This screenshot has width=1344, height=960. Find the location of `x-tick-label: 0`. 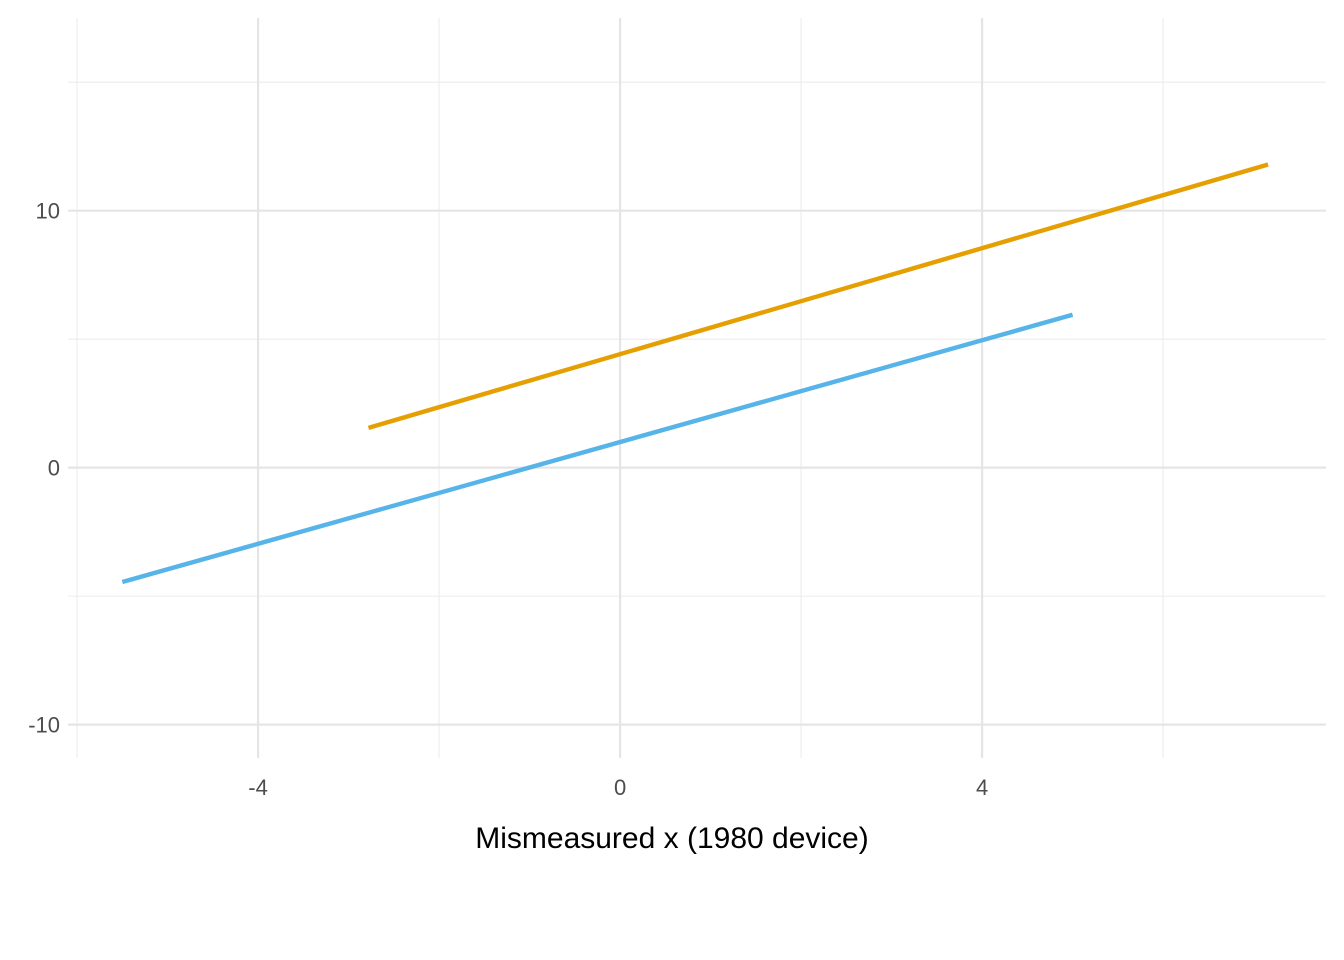

x-tick-label: 0 is located at coordinates (620, 787).